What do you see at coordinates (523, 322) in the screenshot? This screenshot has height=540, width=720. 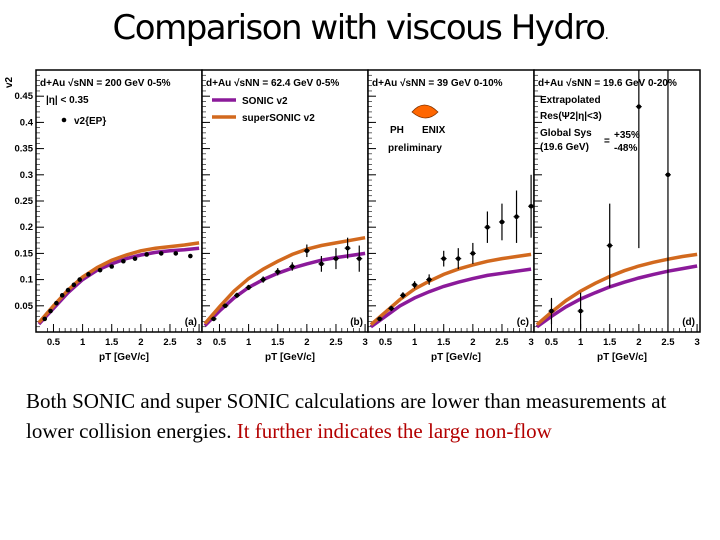 I see `panel-tag: (c)` at bounding box center [523, 322].